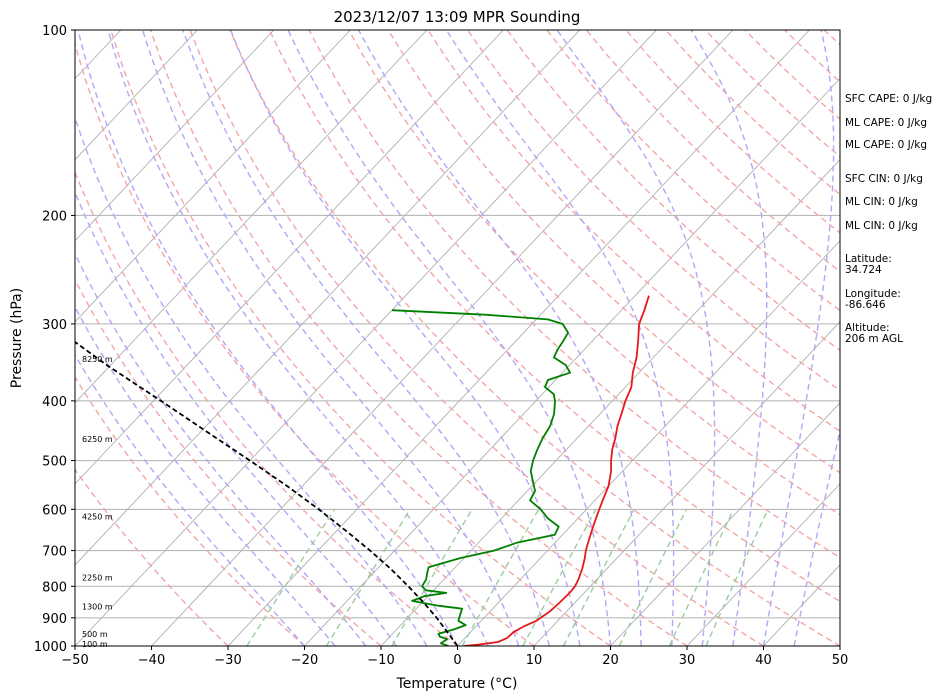  Describe the element at coordinates (54, 339) in the screenshot. I see `y-axis-ticks: 100 200 300 400 500 600 700 800 900 1000` at that location.